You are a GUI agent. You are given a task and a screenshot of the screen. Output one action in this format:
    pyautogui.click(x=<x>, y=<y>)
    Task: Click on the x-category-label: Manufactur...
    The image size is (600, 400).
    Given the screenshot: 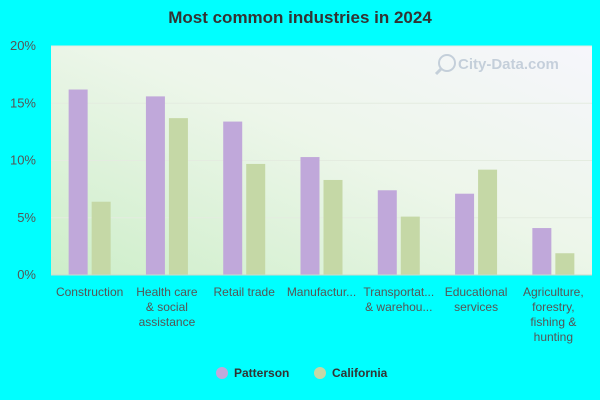 What is the action you would take?
    pyautogui.click(x=321, y=292)
    